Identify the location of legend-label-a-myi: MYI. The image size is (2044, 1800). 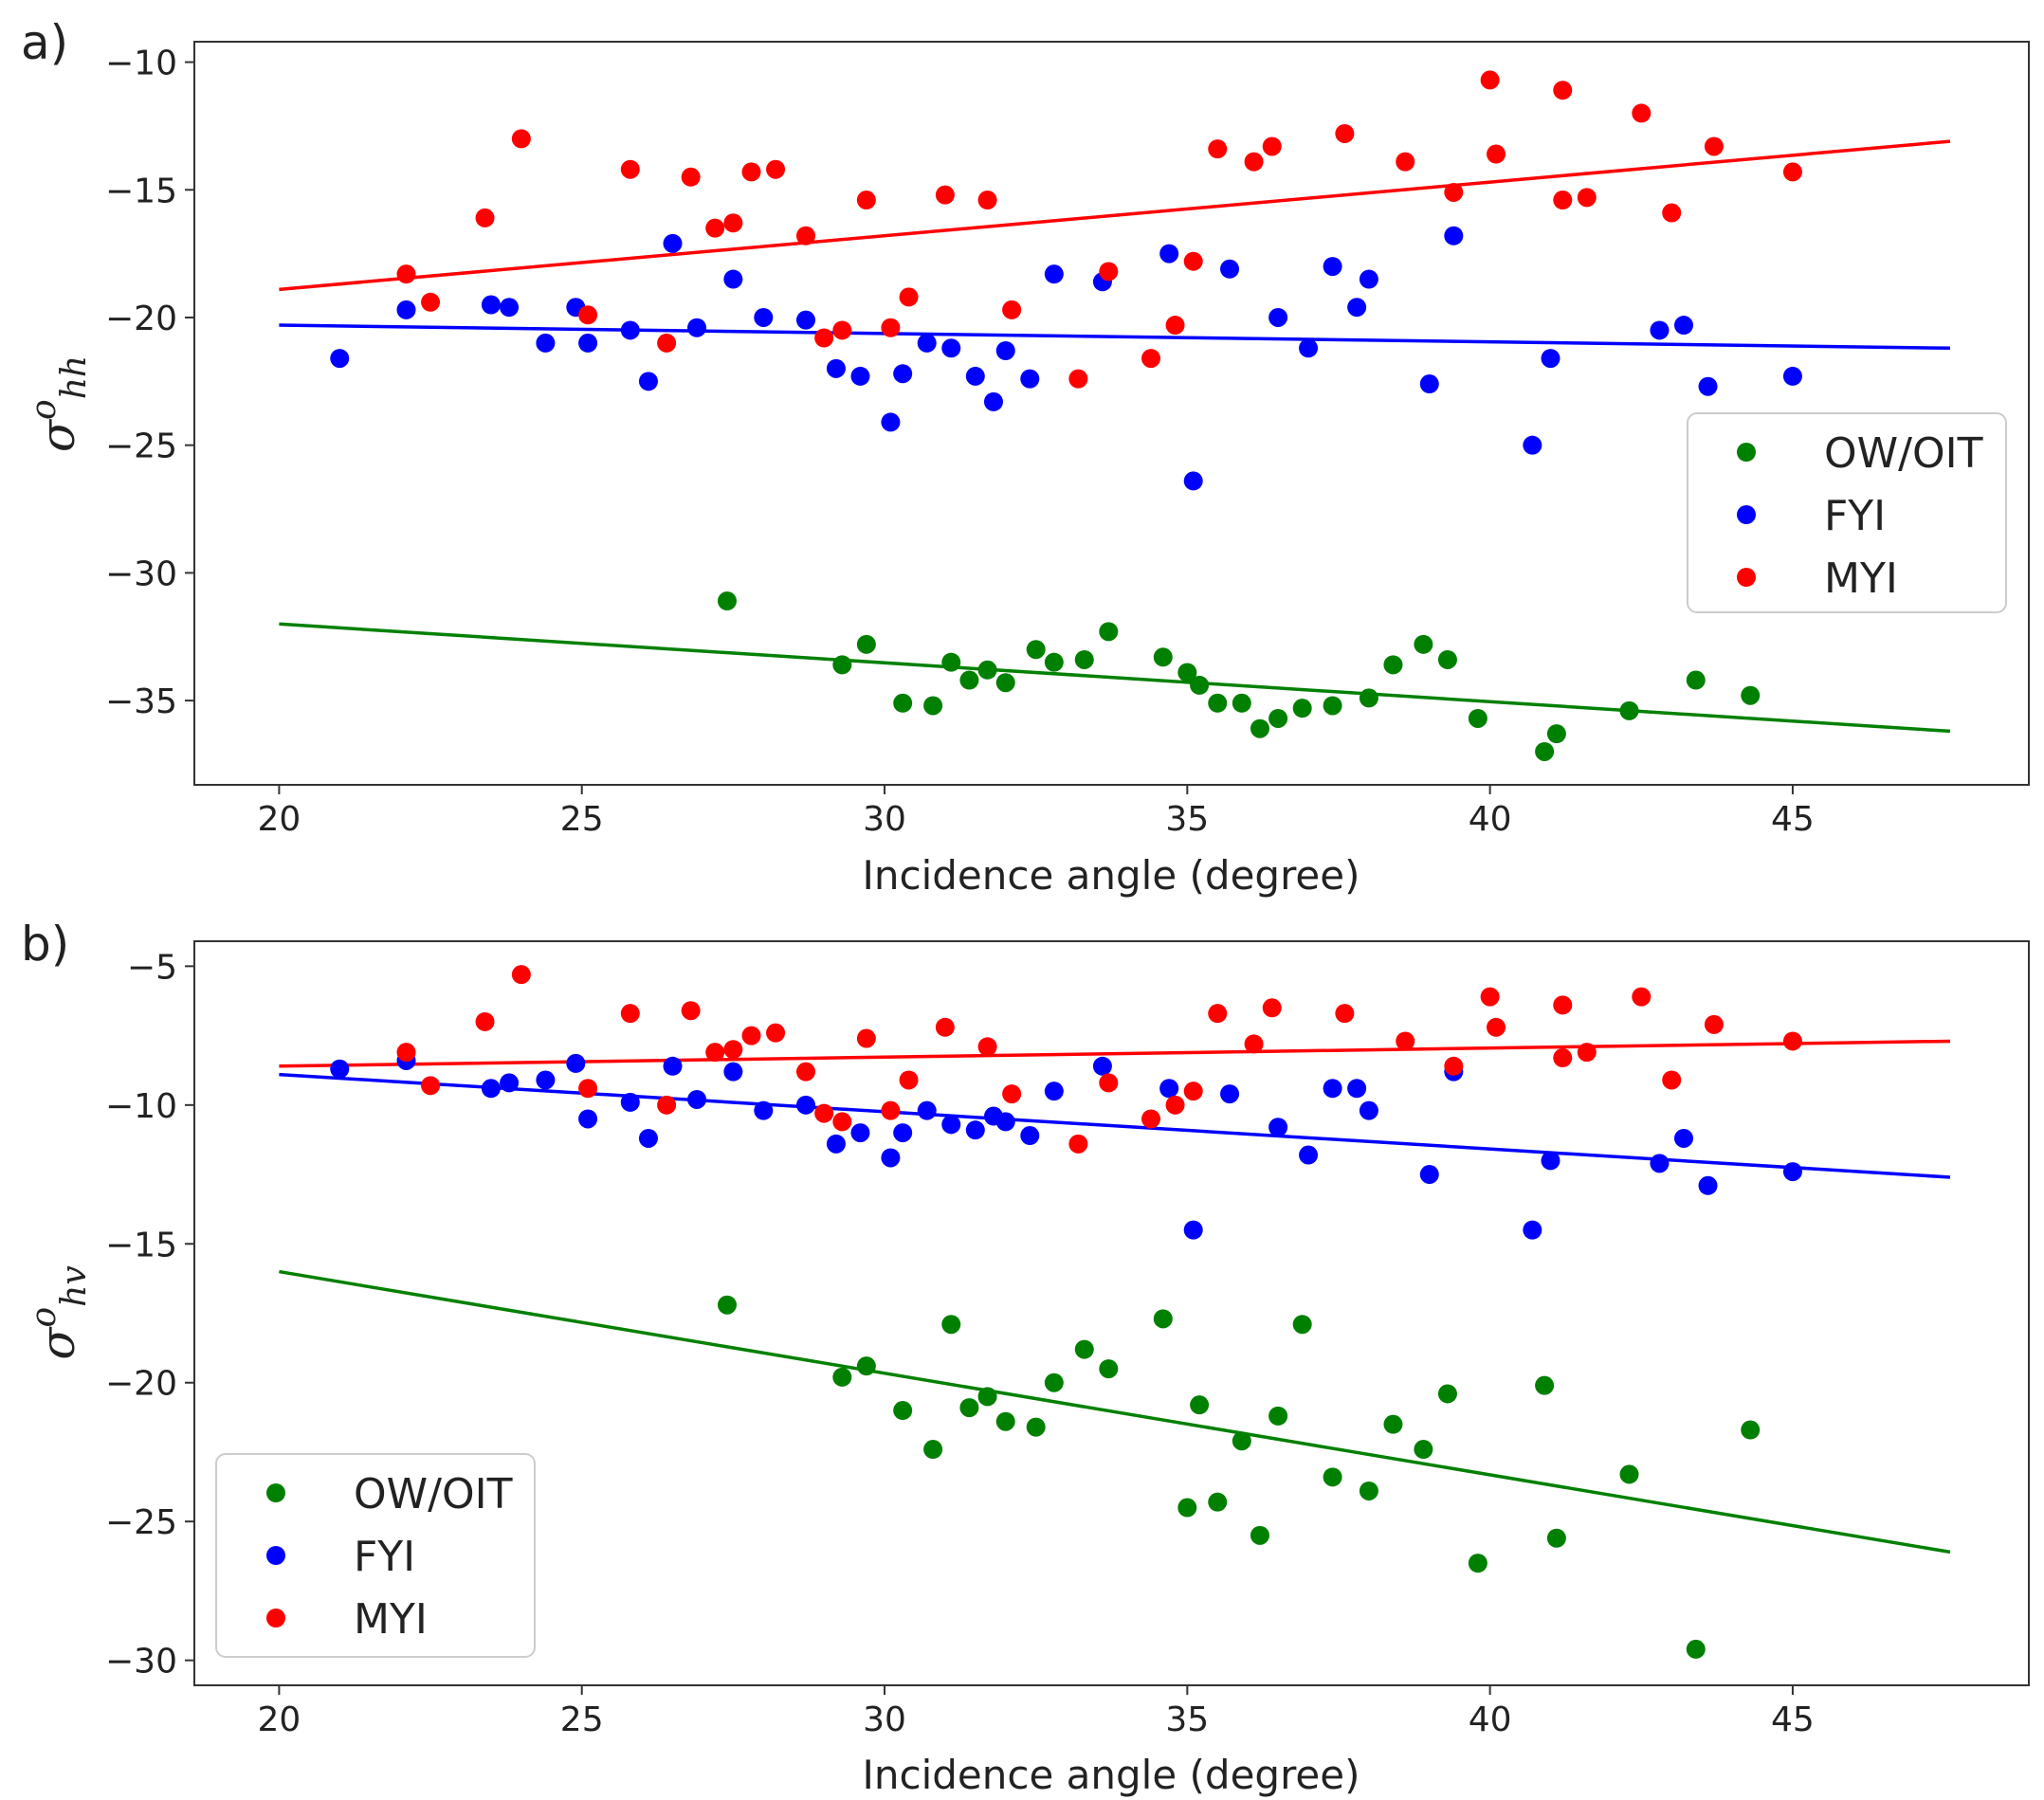
(1861, 579).